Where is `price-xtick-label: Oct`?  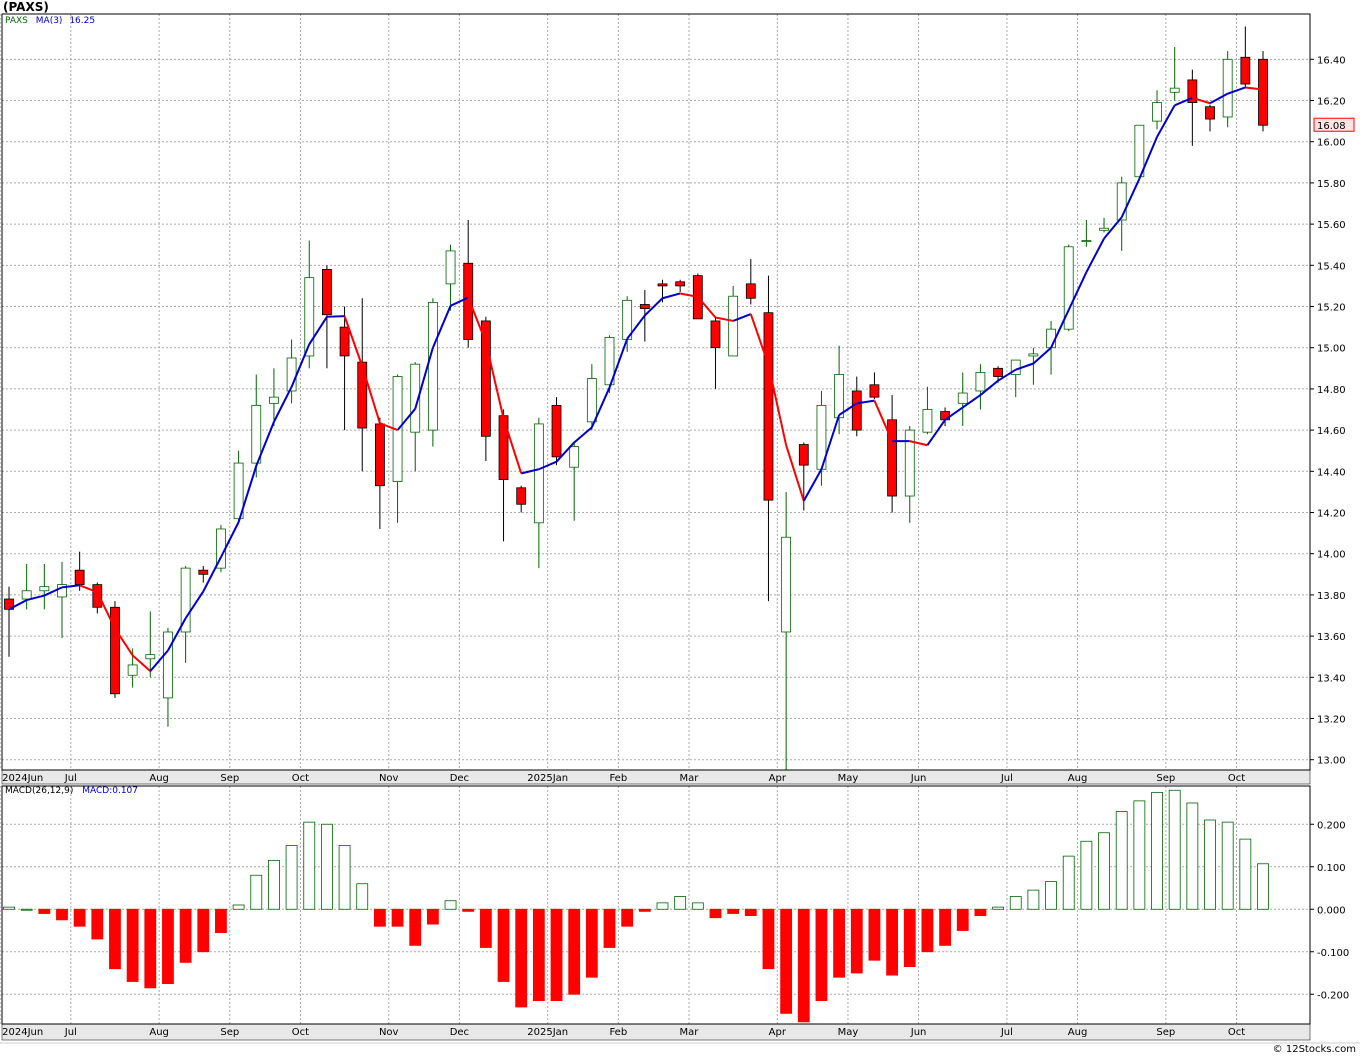
price-xtick-label: Oct is located at coordinates (1236, 778).